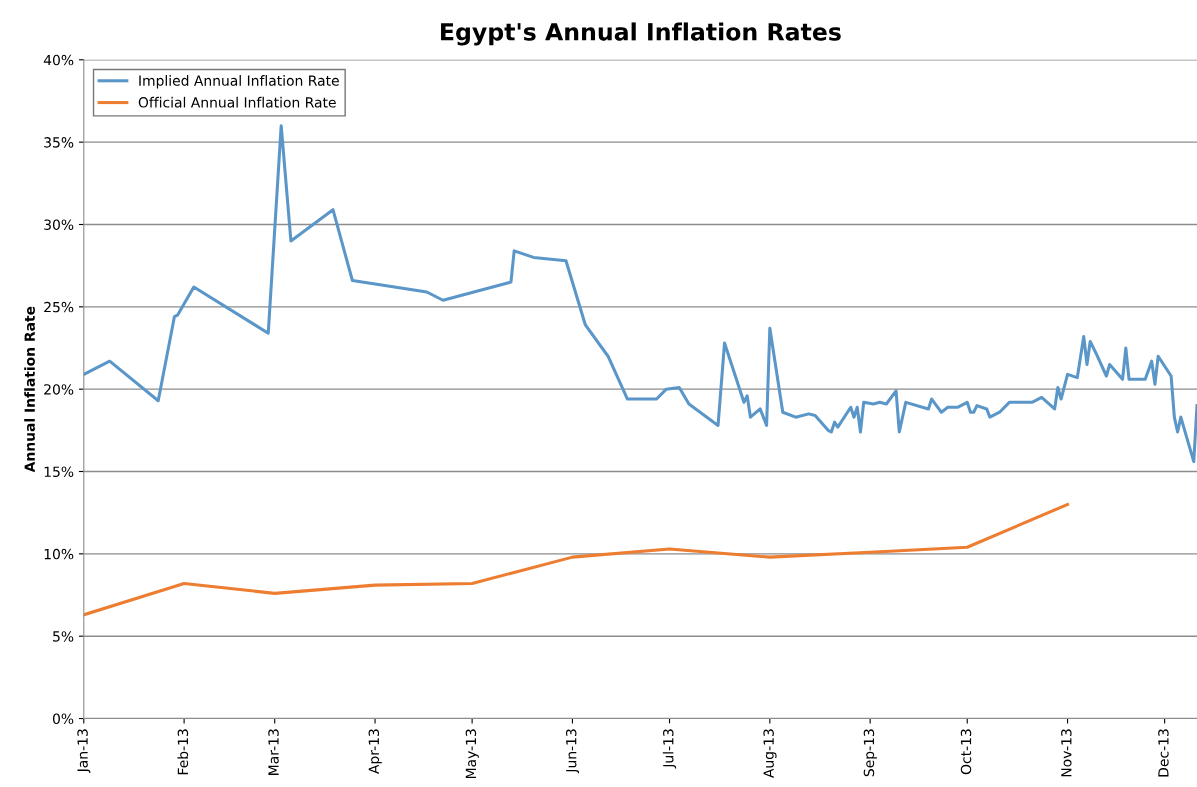  What do you see at coordinates (183, 752) in the screenshot?
I see `x-tick-label: Feb-13` at bounding box center [183, 752].